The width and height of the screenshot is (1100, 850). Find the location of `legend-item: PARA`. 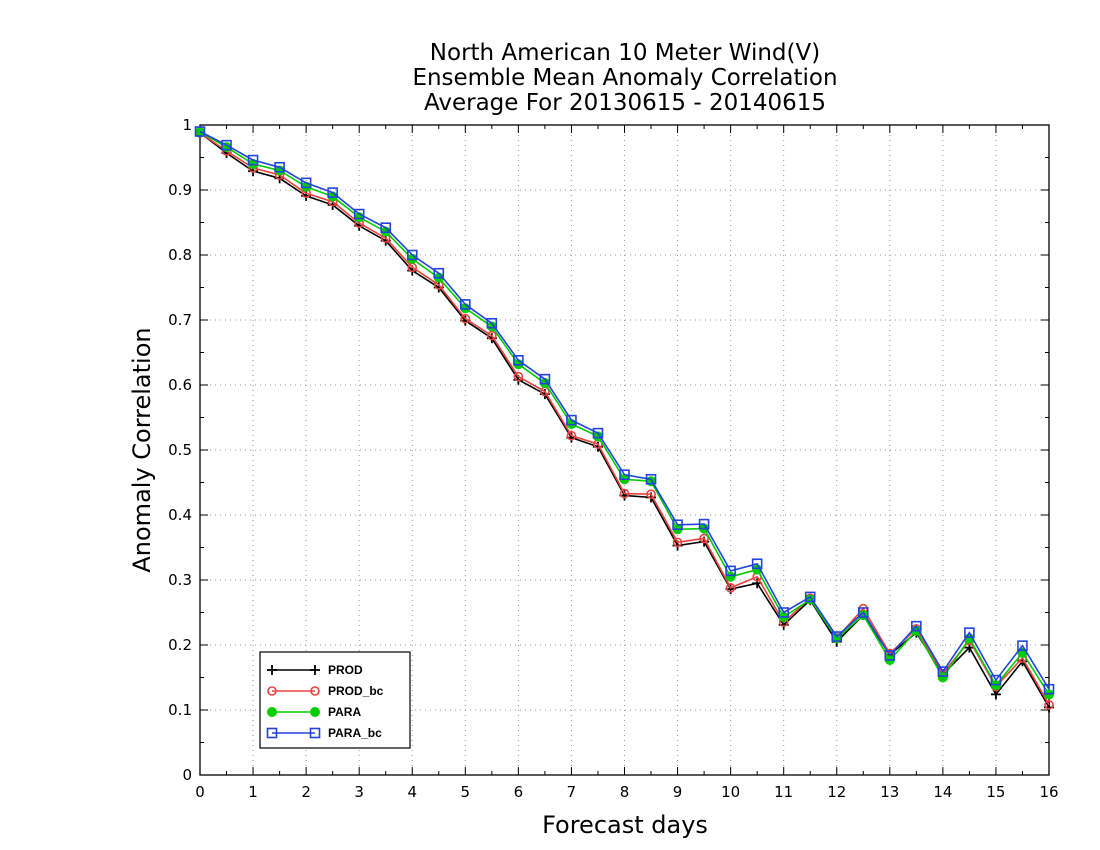

legend-item: PARA is located at coordinates (314, 712).